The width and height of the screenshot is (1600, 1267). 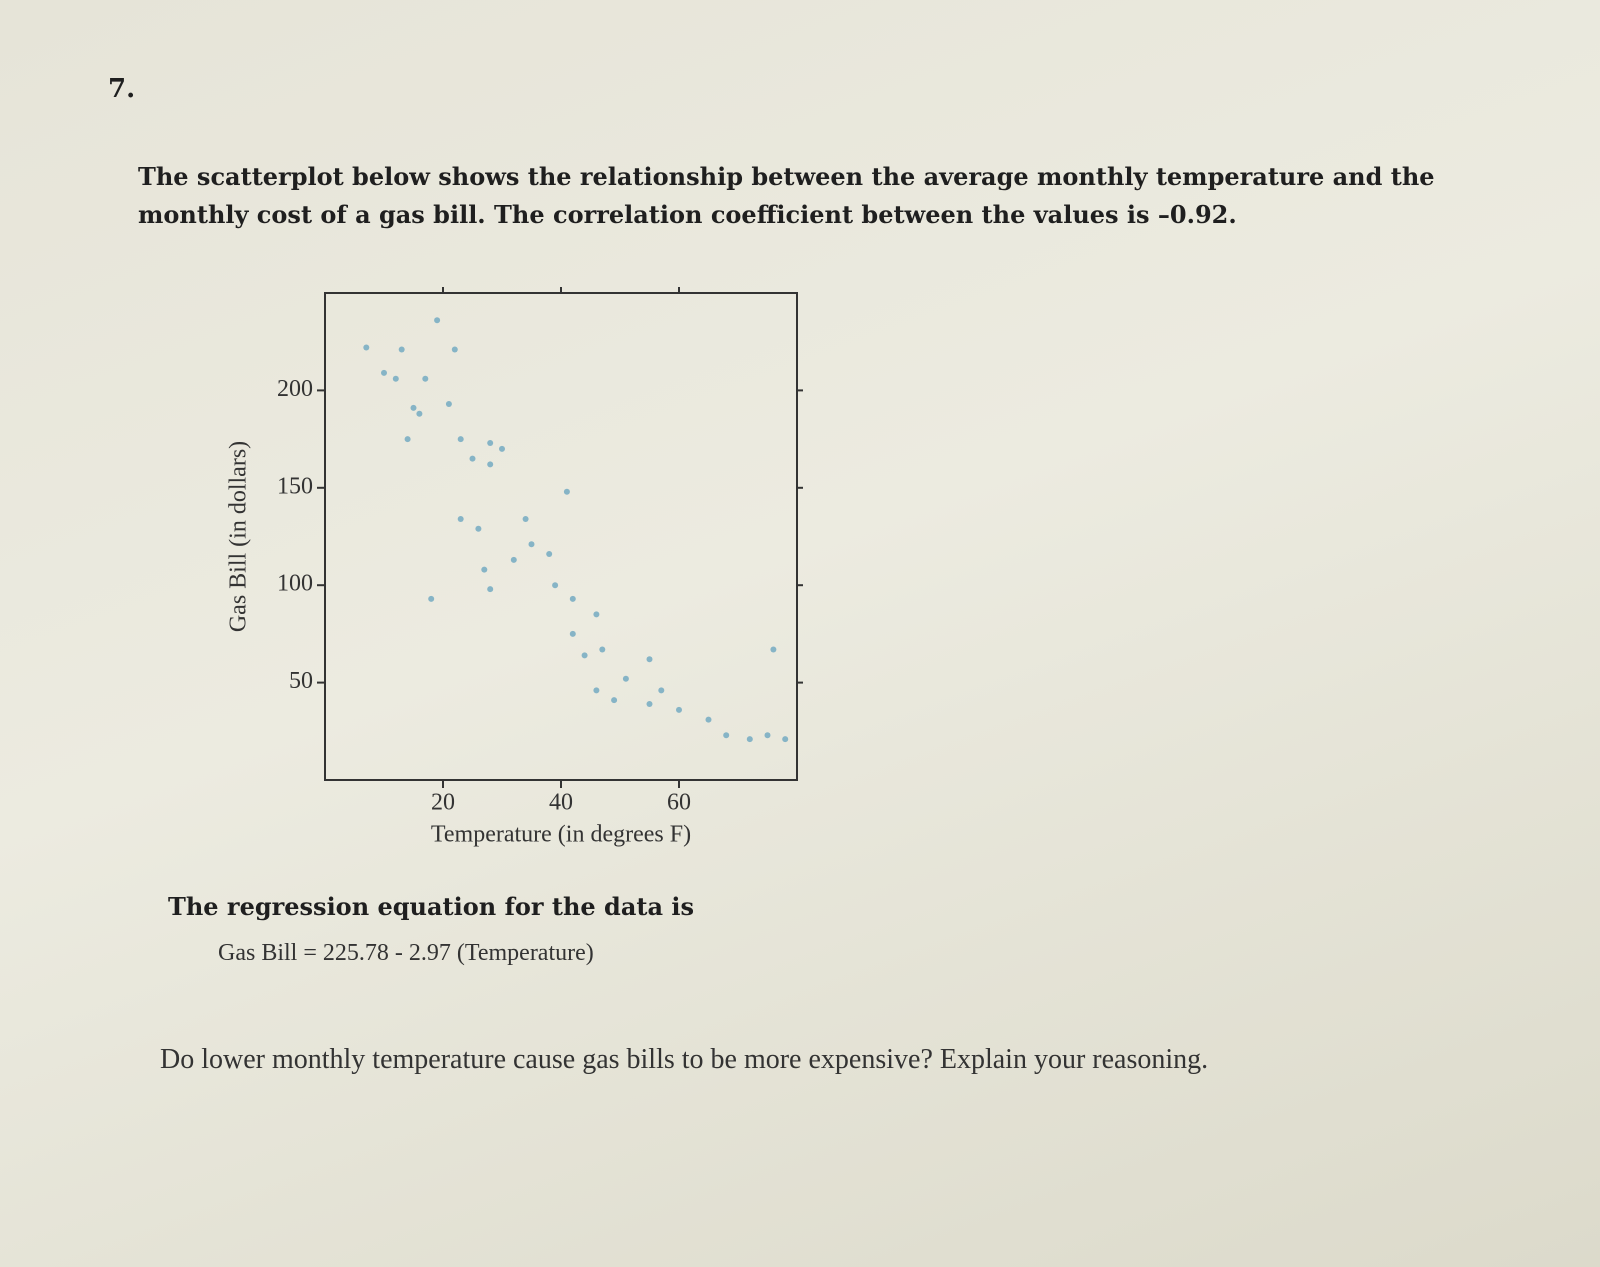 I want to click on y-tick-label: 50, so click(x=301, y=681).